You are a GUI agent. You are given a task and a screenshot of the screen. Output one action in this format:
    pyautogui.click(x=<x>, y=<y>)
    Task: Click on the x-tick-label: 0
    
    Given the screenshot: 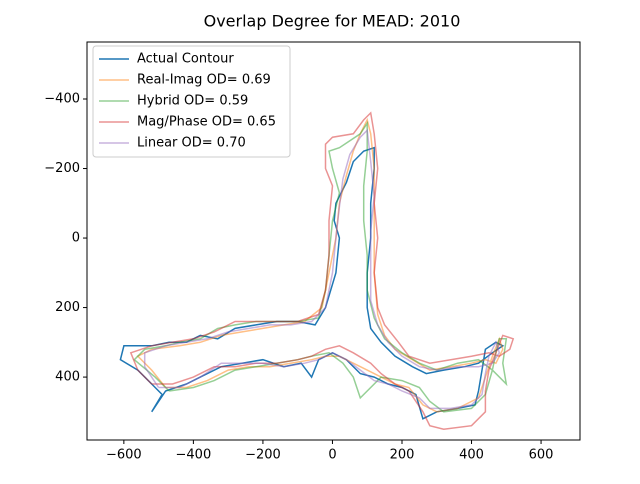 What is the action you would take?
    pyautogui.click(x=332, y=455)
    